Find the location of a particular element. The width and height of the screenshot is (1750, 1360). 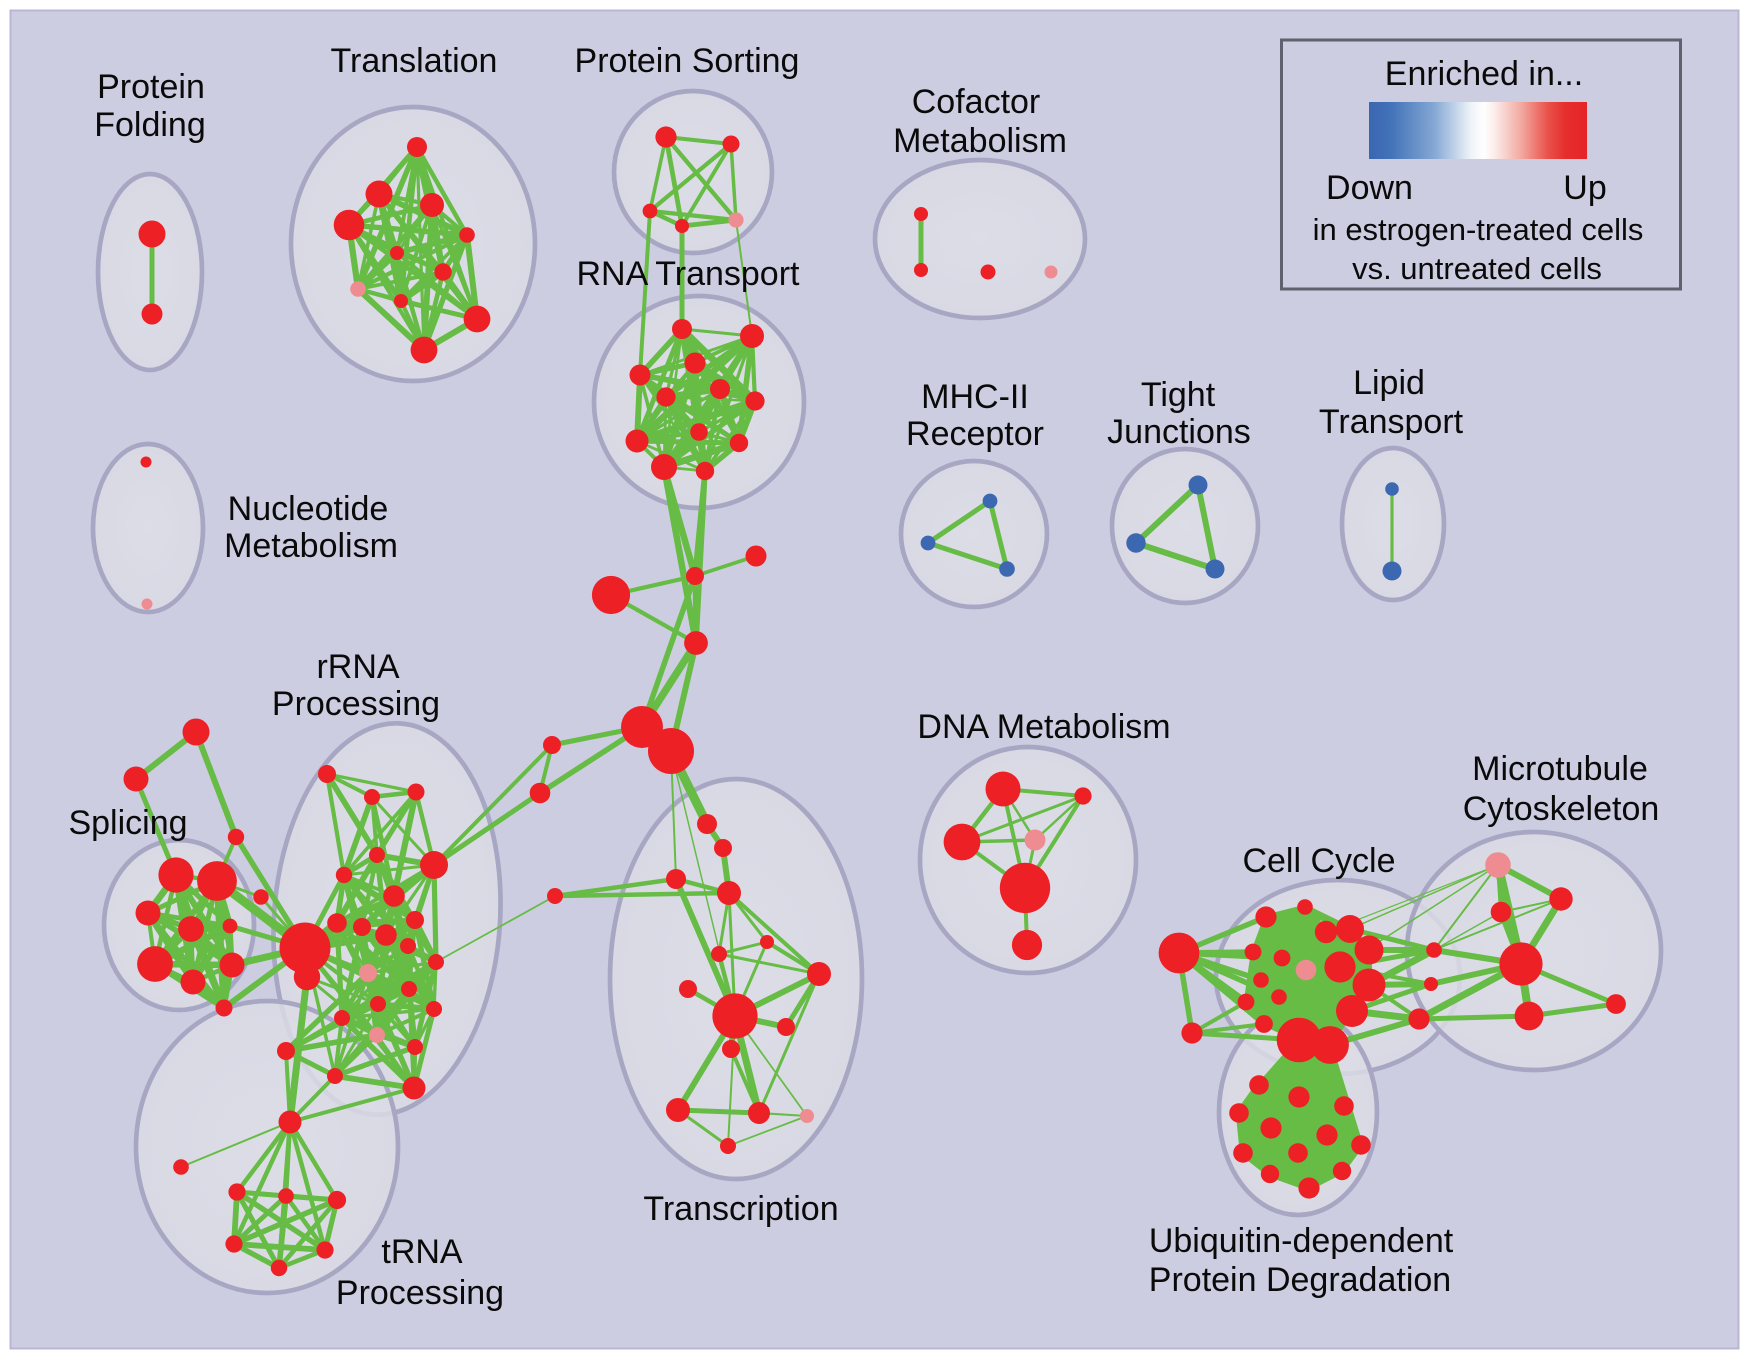

svg-text: MHC-II is located at coordinates (975, 397).